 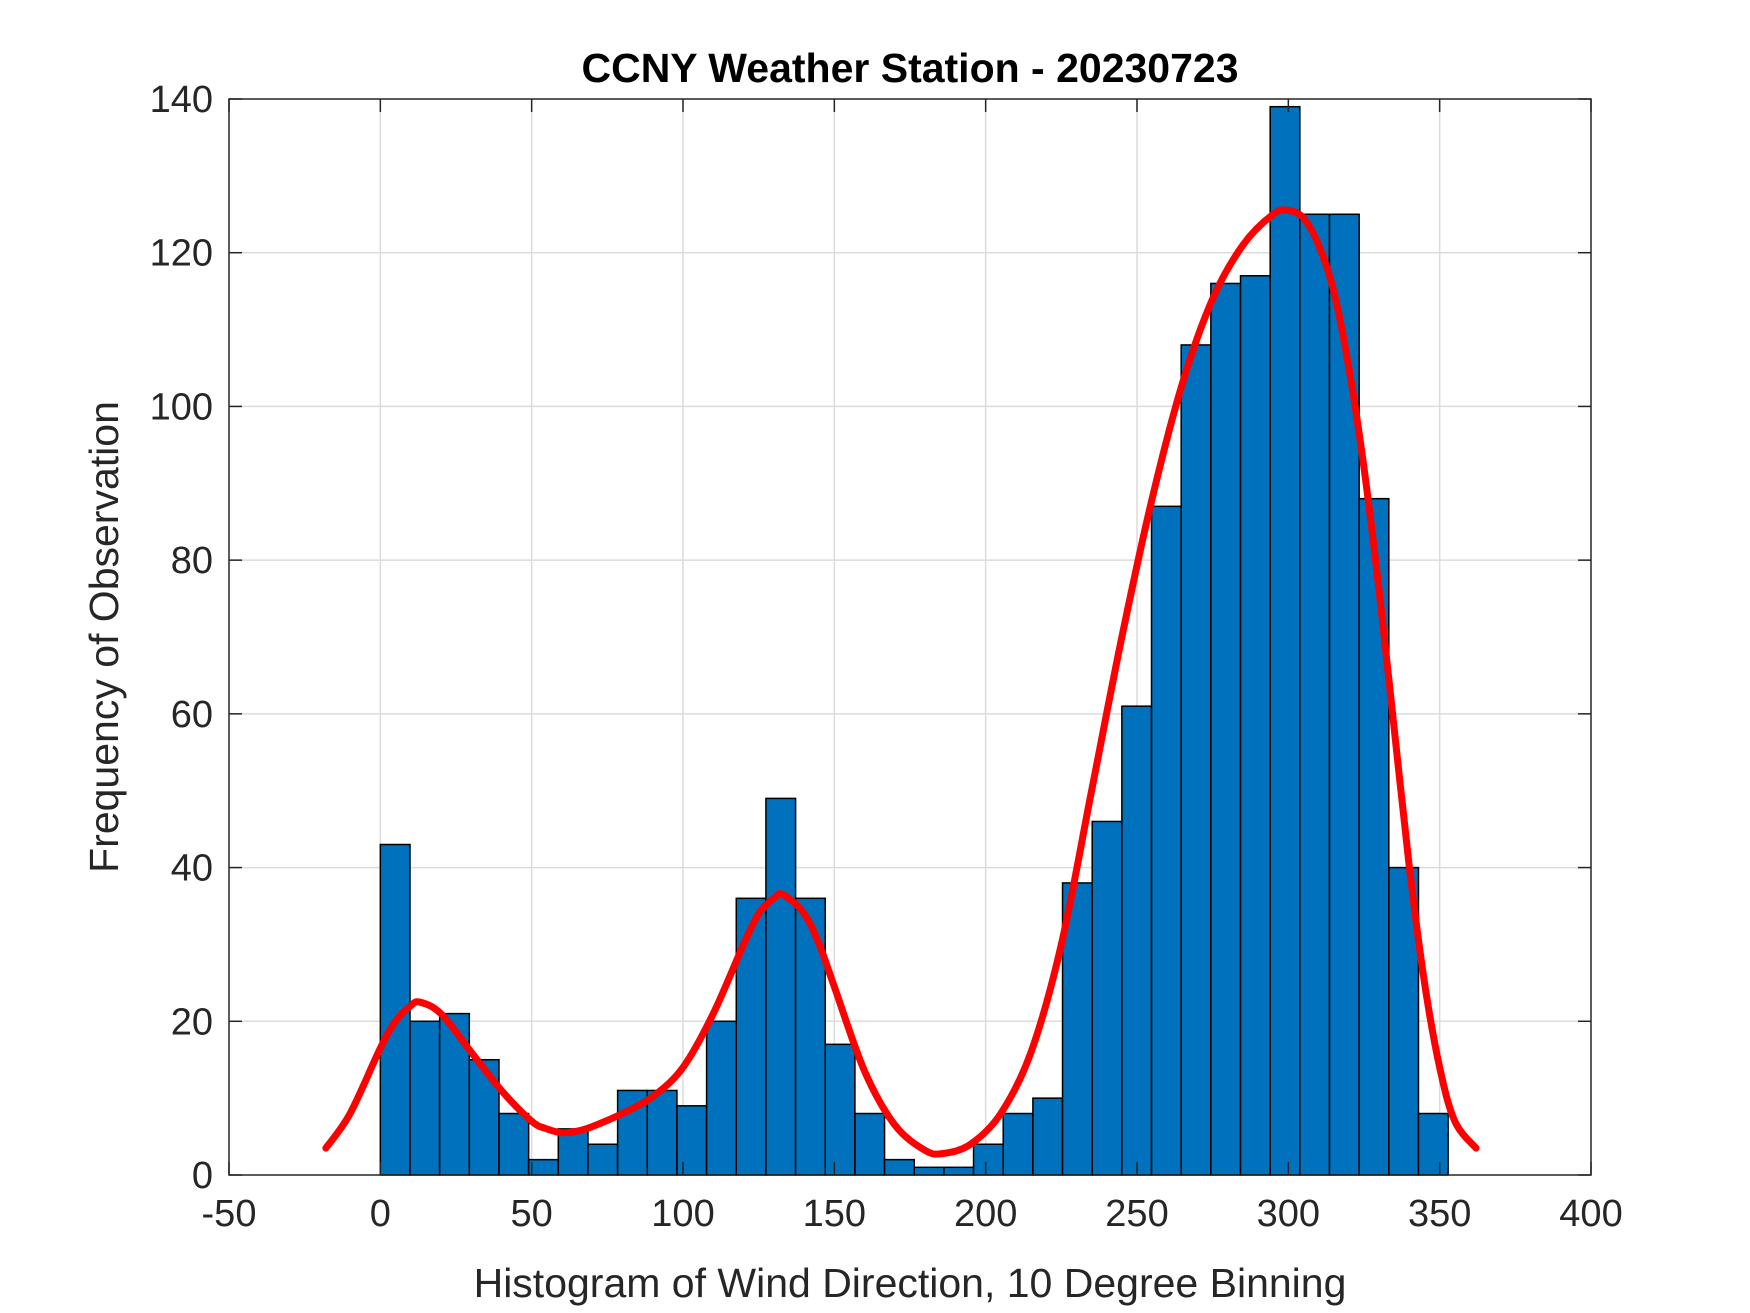 I want to click on x-tick-labels: -50 0 50 100 150 200 250 300 350 400, so click(x=912, y=1214).